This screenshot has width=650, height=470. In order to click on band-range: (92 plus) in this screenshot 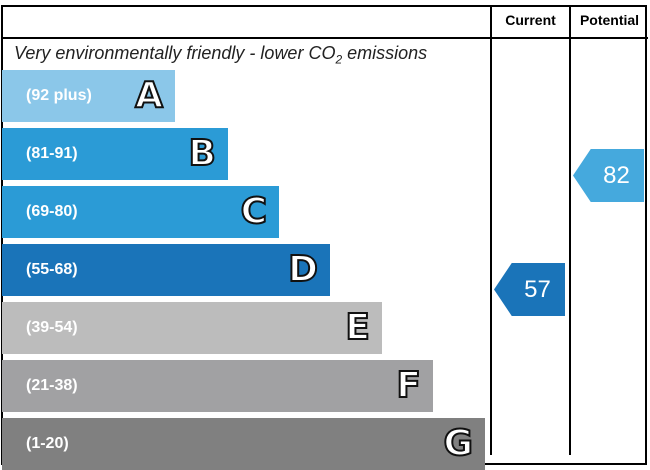, I will do `click(59, 95)`.